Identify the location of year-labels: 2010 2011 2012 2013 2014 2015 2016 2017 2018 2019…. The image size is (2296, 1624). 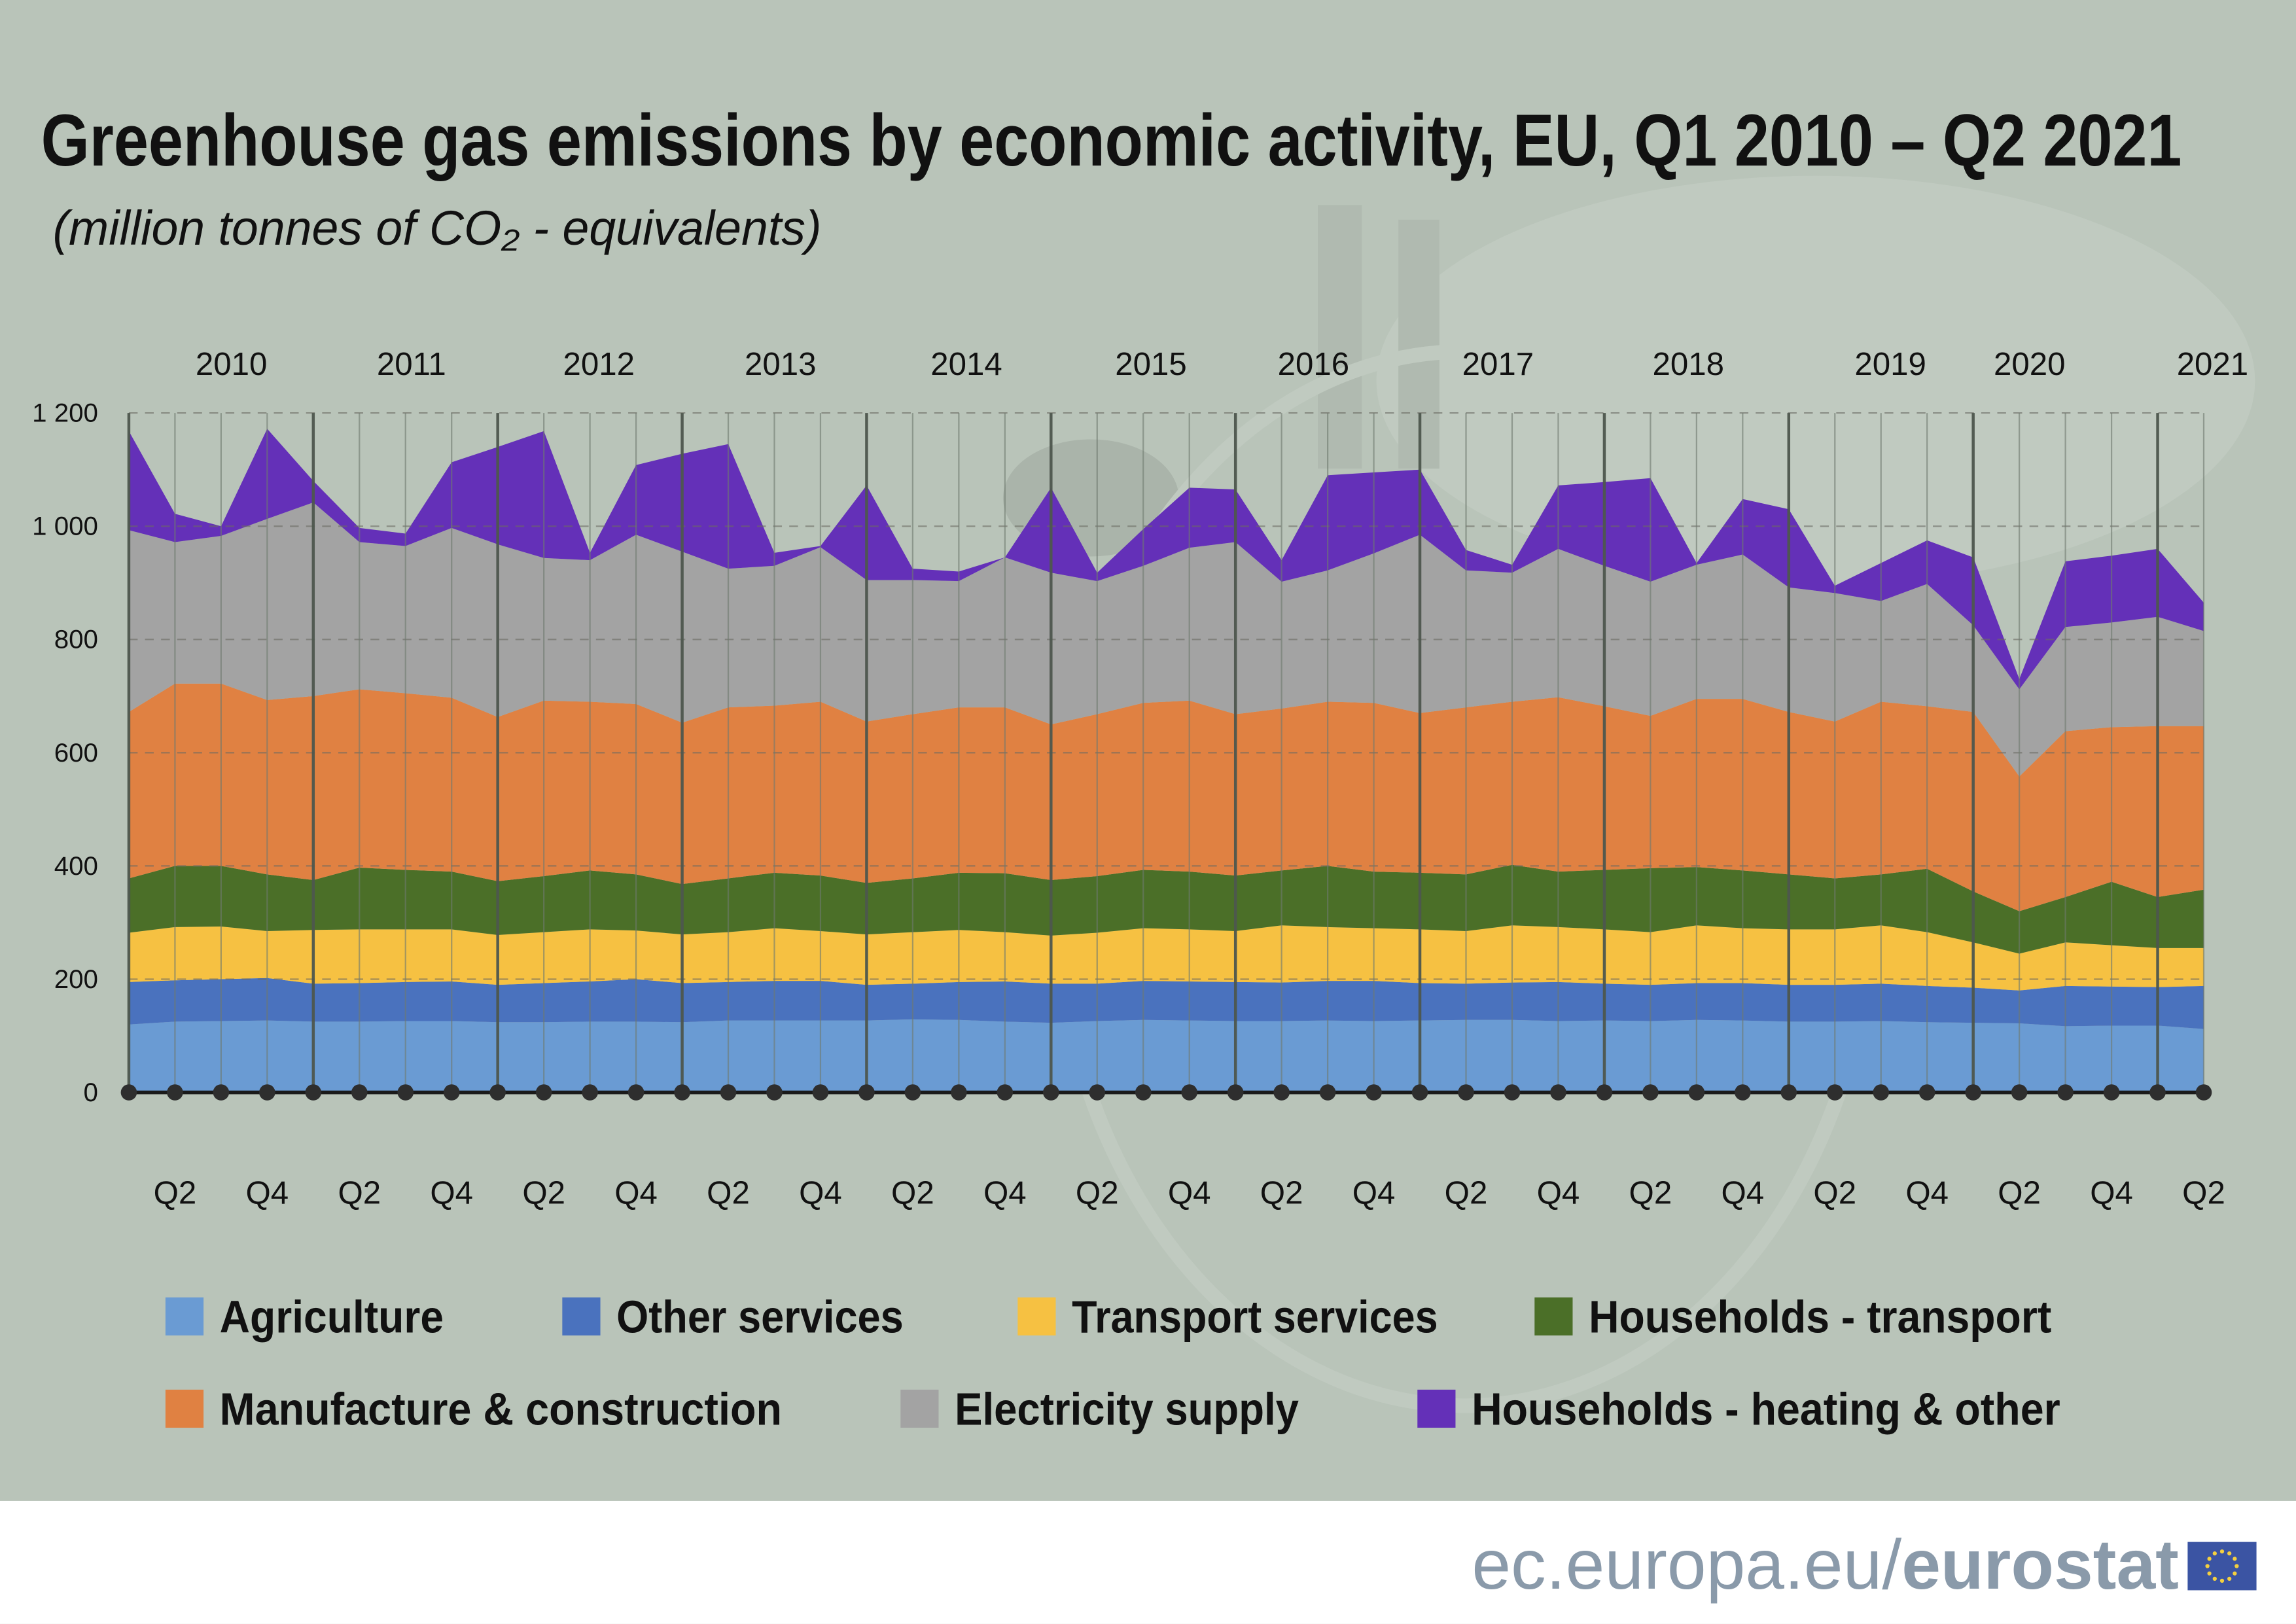
(1222, 364).